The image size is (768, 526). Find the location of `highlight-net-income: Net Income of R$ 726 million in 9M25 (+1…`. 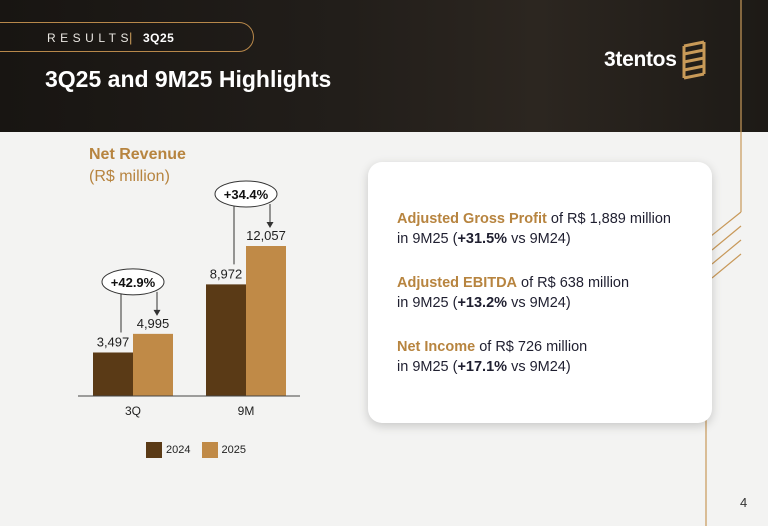

highlight-net-income: Net Income of R$ 726 million in 9M25 (+1… is located at coordinates (547, 357).